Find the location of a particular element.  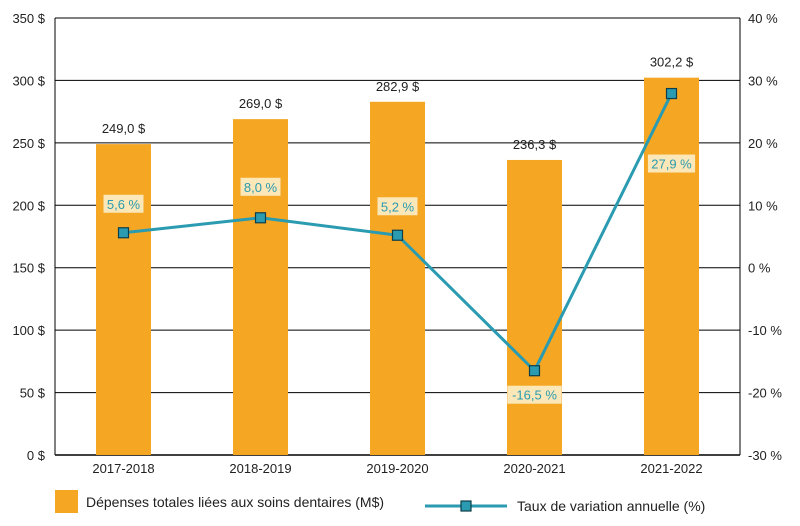

y-right-tick-label: -10 % is located at coordinates (765, 330).